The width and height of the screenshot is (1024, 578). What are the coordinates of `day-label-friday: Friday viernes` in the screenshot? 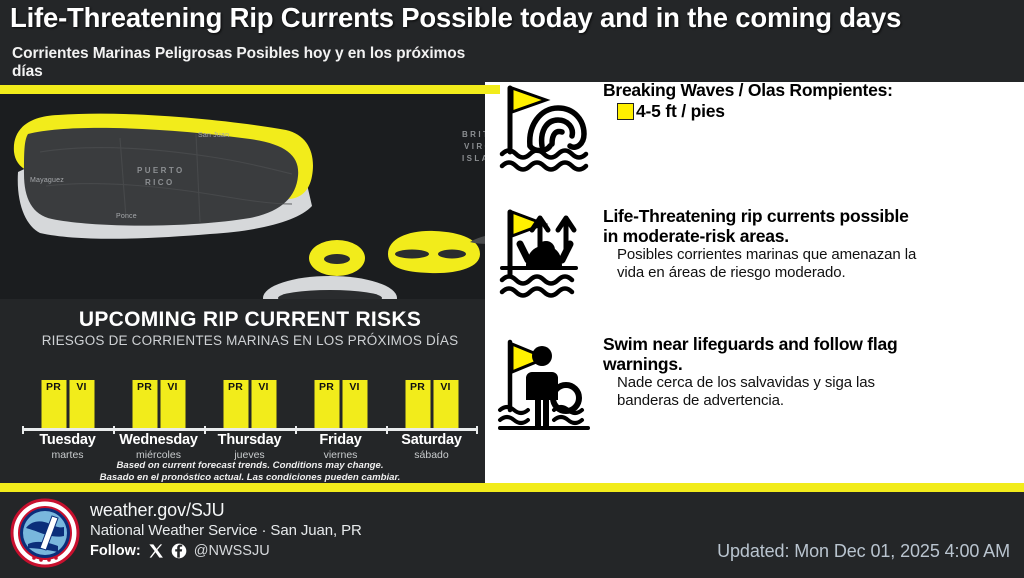 It's located at (340, 446).